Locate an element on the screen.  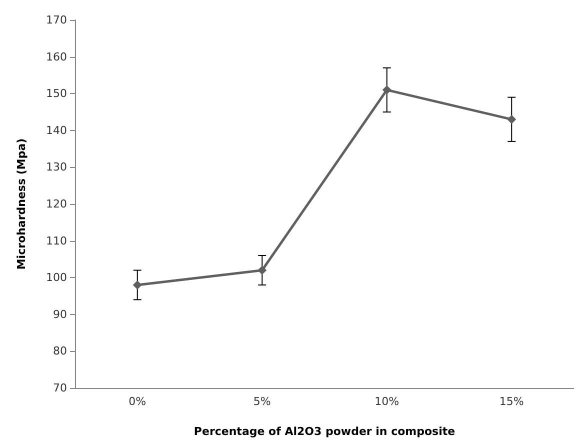
x-tick-label: 5% is located at coordinates (262, 401).